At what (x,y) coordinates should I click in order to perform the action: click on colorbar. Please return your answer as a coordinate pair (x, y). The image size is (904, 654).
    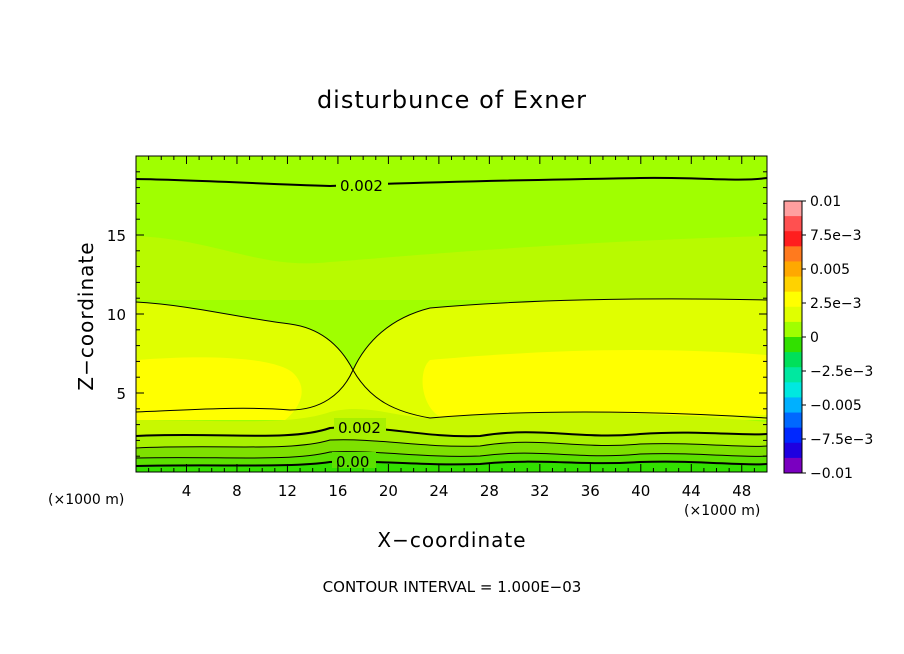
    Looking at the image, I should click on (793, 337).